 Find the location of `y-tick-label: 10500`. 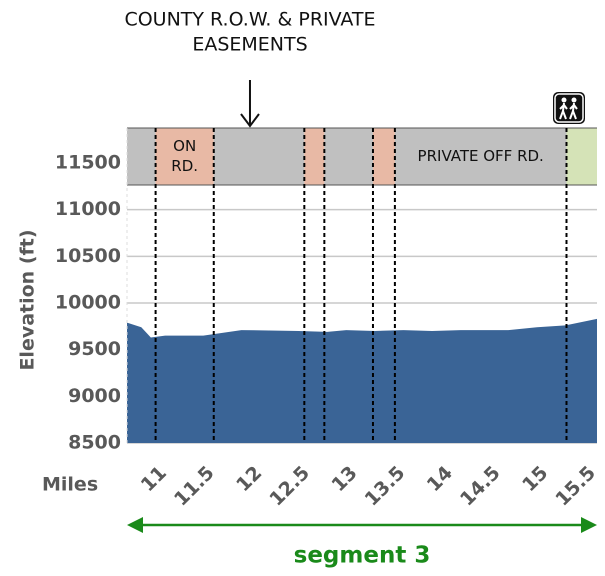

y-tick-label: 10500 is located at coordinates (88, 256).